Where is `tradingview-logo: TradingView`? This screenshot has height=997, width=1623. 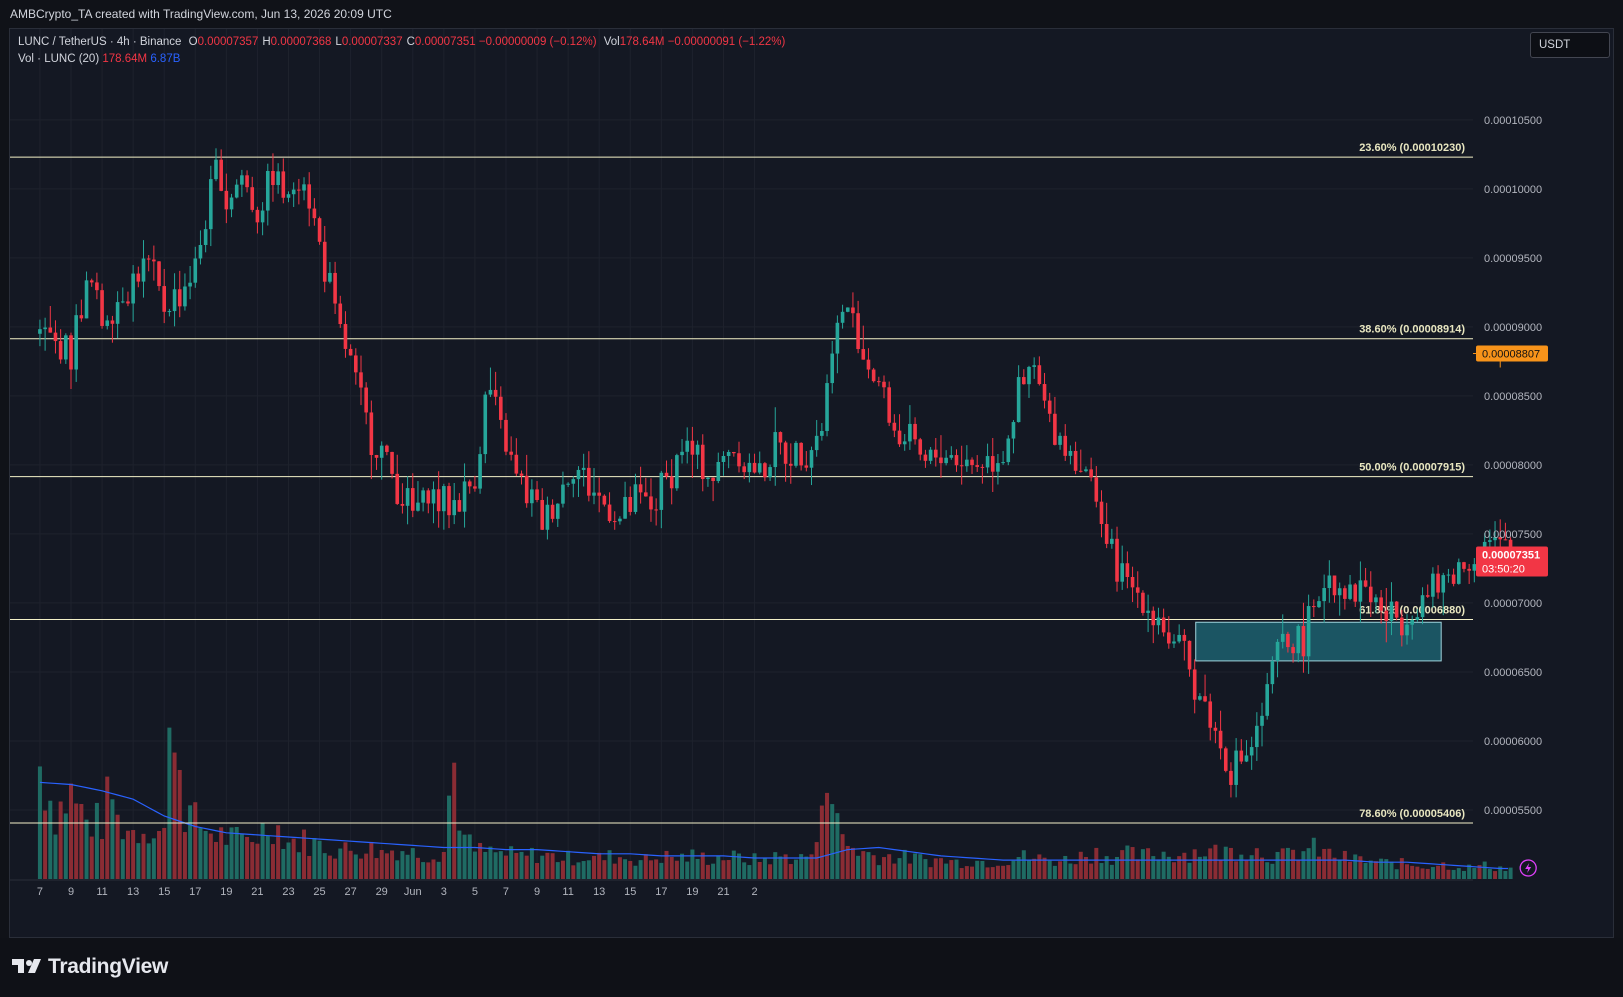
tradingview-logo: TradingView is located at coordinates (90, 967).